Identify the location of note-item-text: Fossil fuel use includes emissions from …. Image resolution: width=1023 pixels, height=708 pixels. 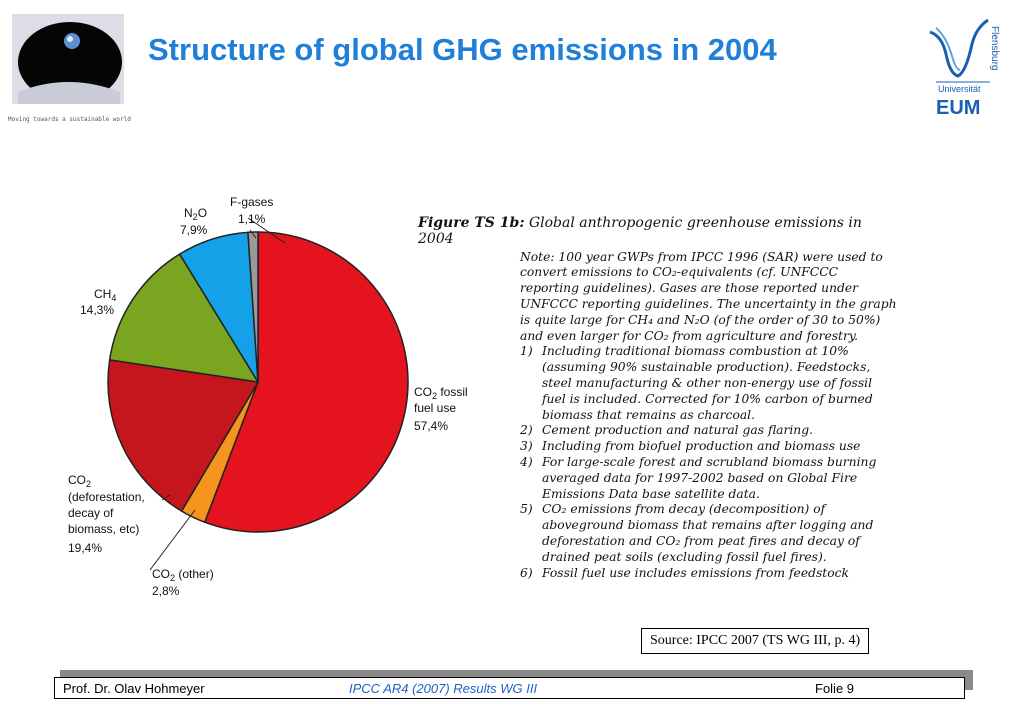
(695, 572).